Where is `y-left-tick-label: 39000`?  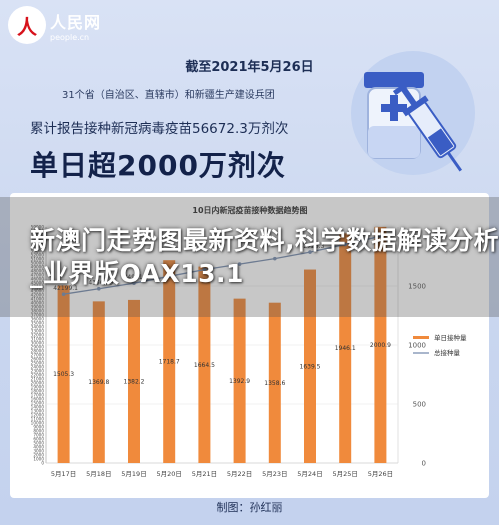
y-left-tick-label: 39000 is located at coordinates (38, 307).